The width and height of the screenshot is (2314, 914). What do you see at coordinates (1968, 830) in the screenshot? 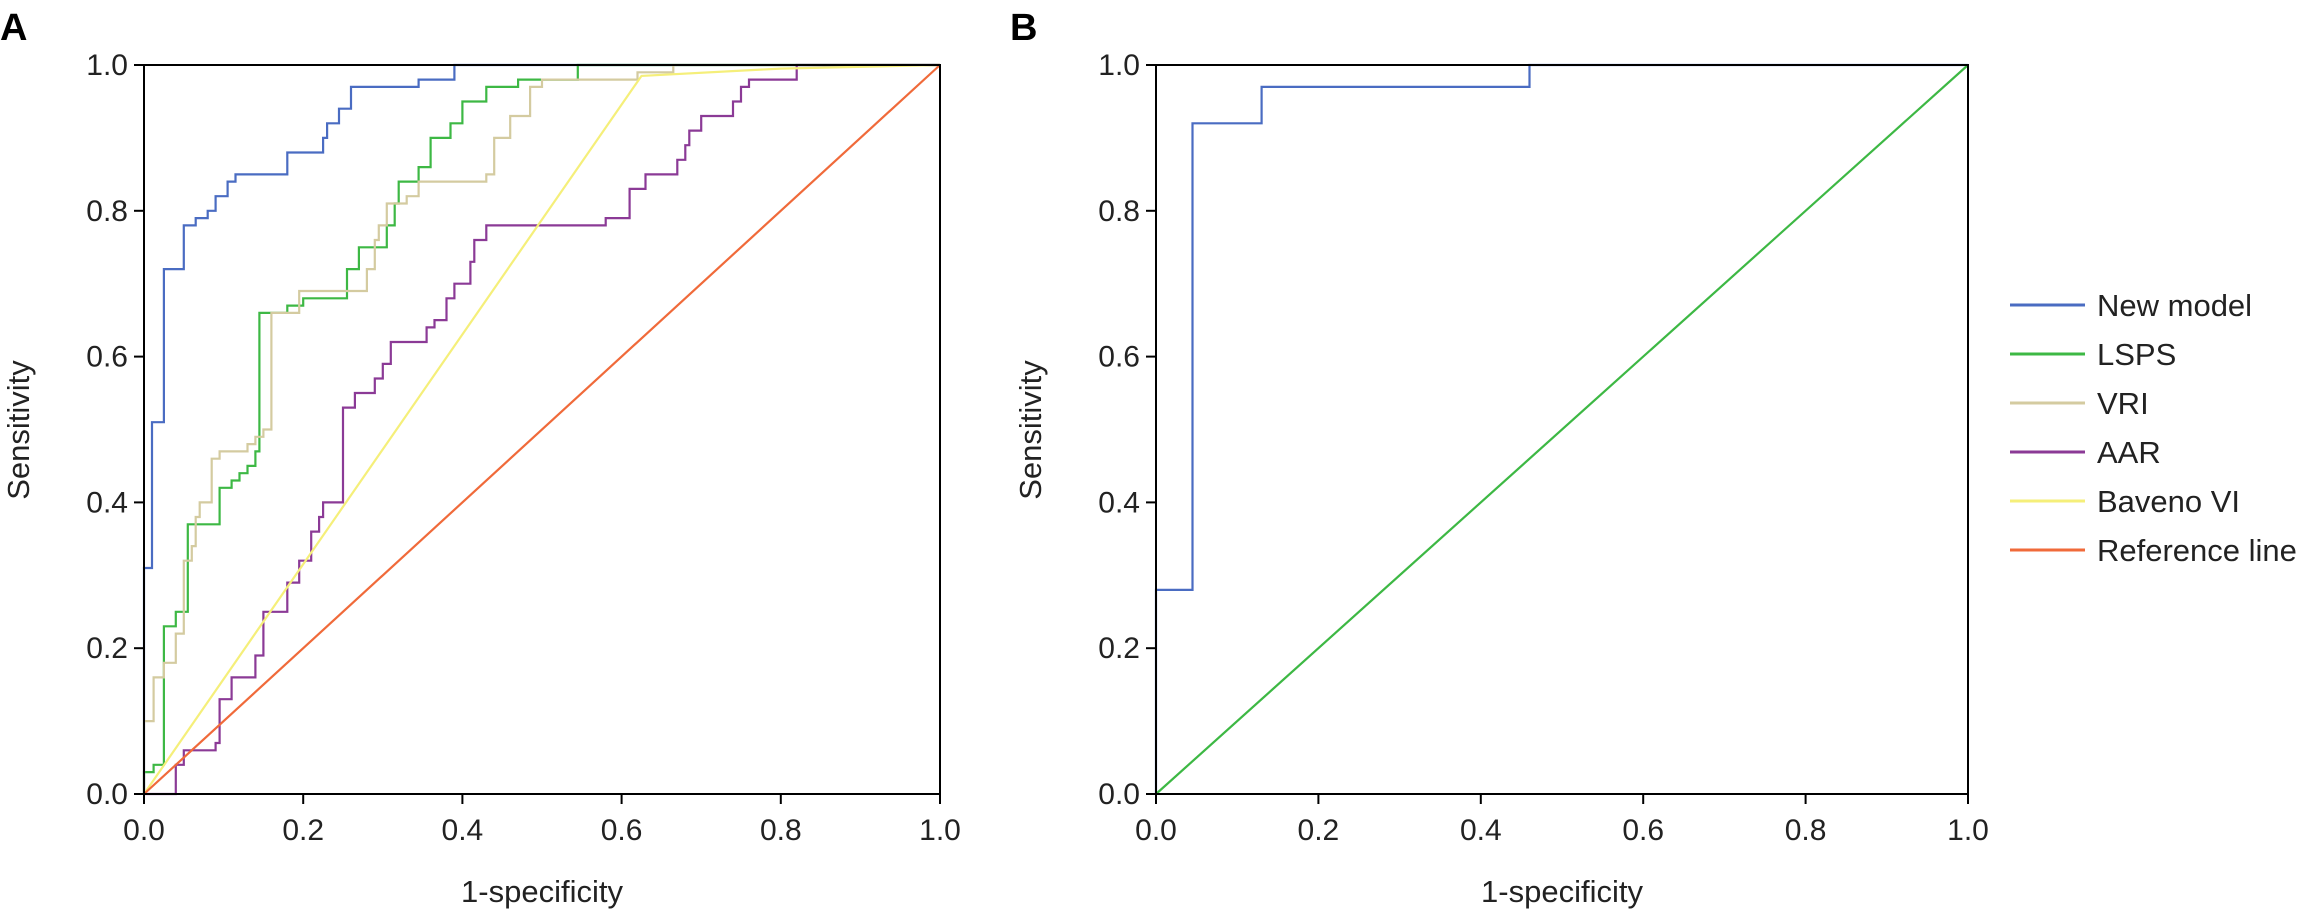
I see `panel-b-x-tick-label: 1.0` at bounding box center [1968, 830].